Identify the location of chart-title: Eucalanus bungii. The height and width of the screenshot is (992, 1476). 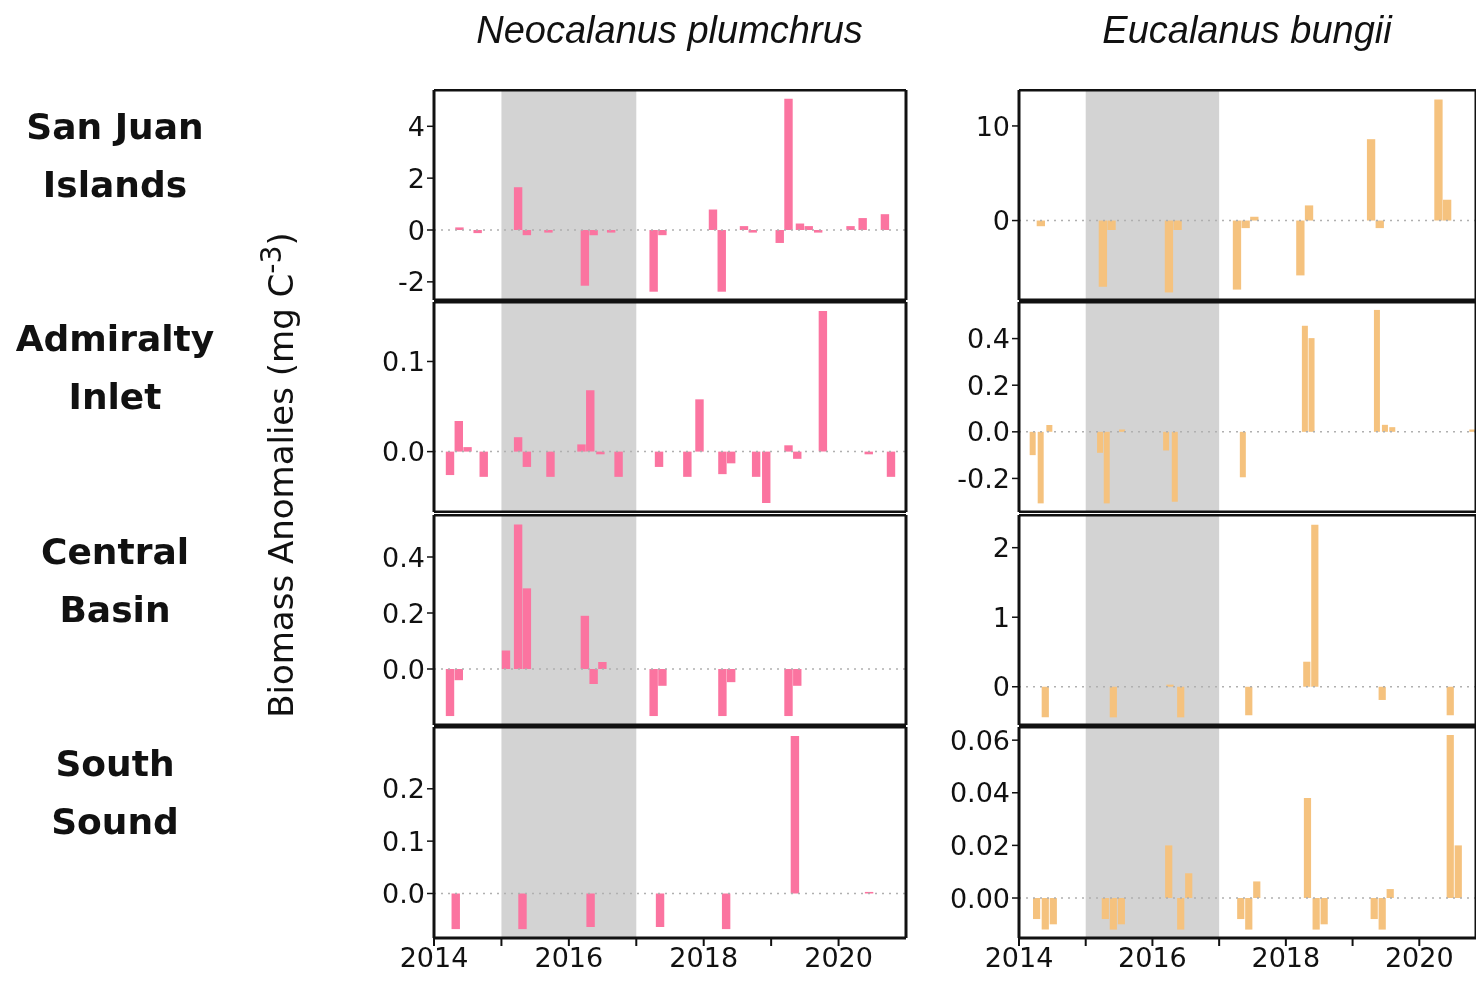
(1247, 30).